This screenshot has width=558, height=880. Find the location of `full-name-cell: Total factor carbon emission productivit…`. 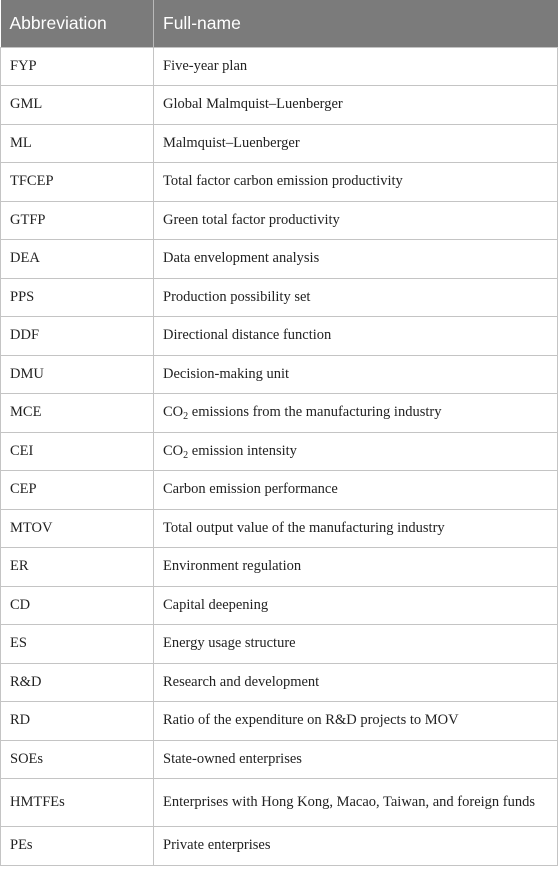

full-name-cell: Total factor carbon emission productivit… is located at coordinates (355, 182).